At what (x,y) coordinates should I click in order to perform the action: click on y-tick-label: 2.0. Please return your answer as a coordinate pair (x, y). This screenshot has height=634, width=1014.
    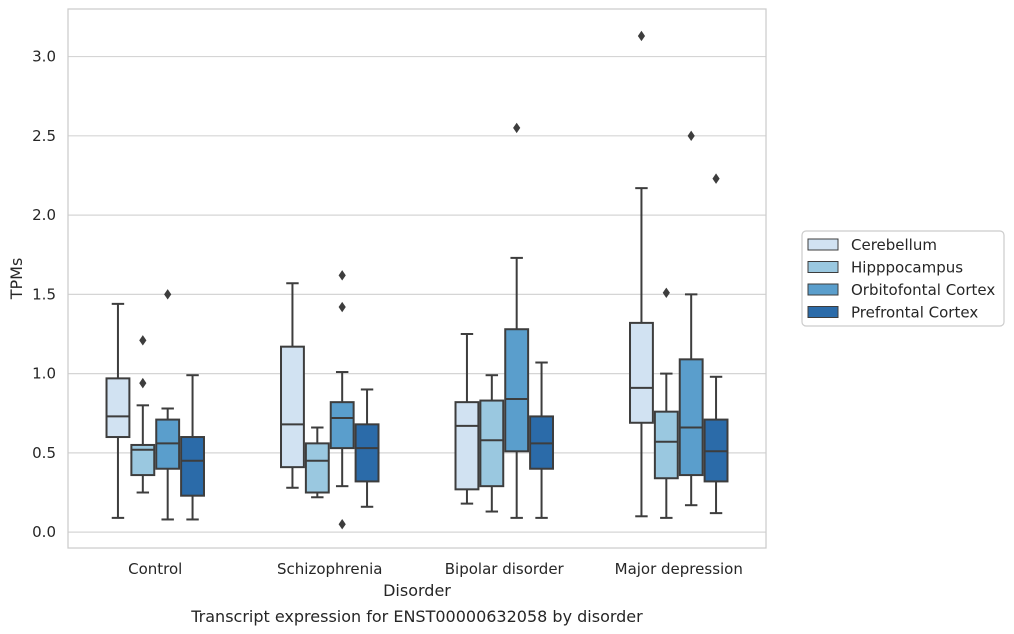
    Looking at the image, I should click on (44, 215).